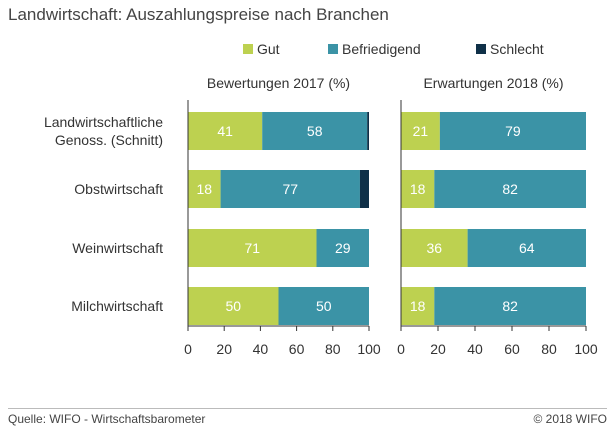 The width and height of the screenshot is (615, 431). Describe the element at coordinates (117, 306) in the screenshot. I see `category-label: Milchwirtschaft` at that location.